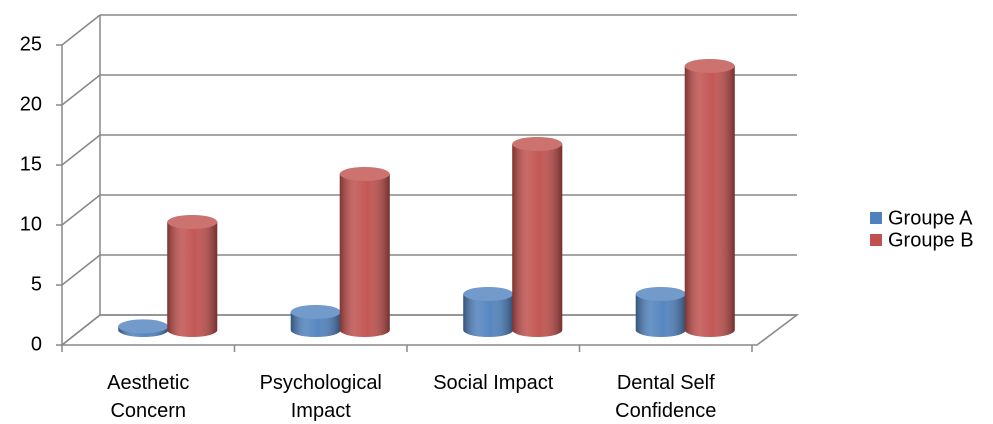 This screenshot has width=993, height=424. I want to click on y-tick-label: 0, so click(36, 344).